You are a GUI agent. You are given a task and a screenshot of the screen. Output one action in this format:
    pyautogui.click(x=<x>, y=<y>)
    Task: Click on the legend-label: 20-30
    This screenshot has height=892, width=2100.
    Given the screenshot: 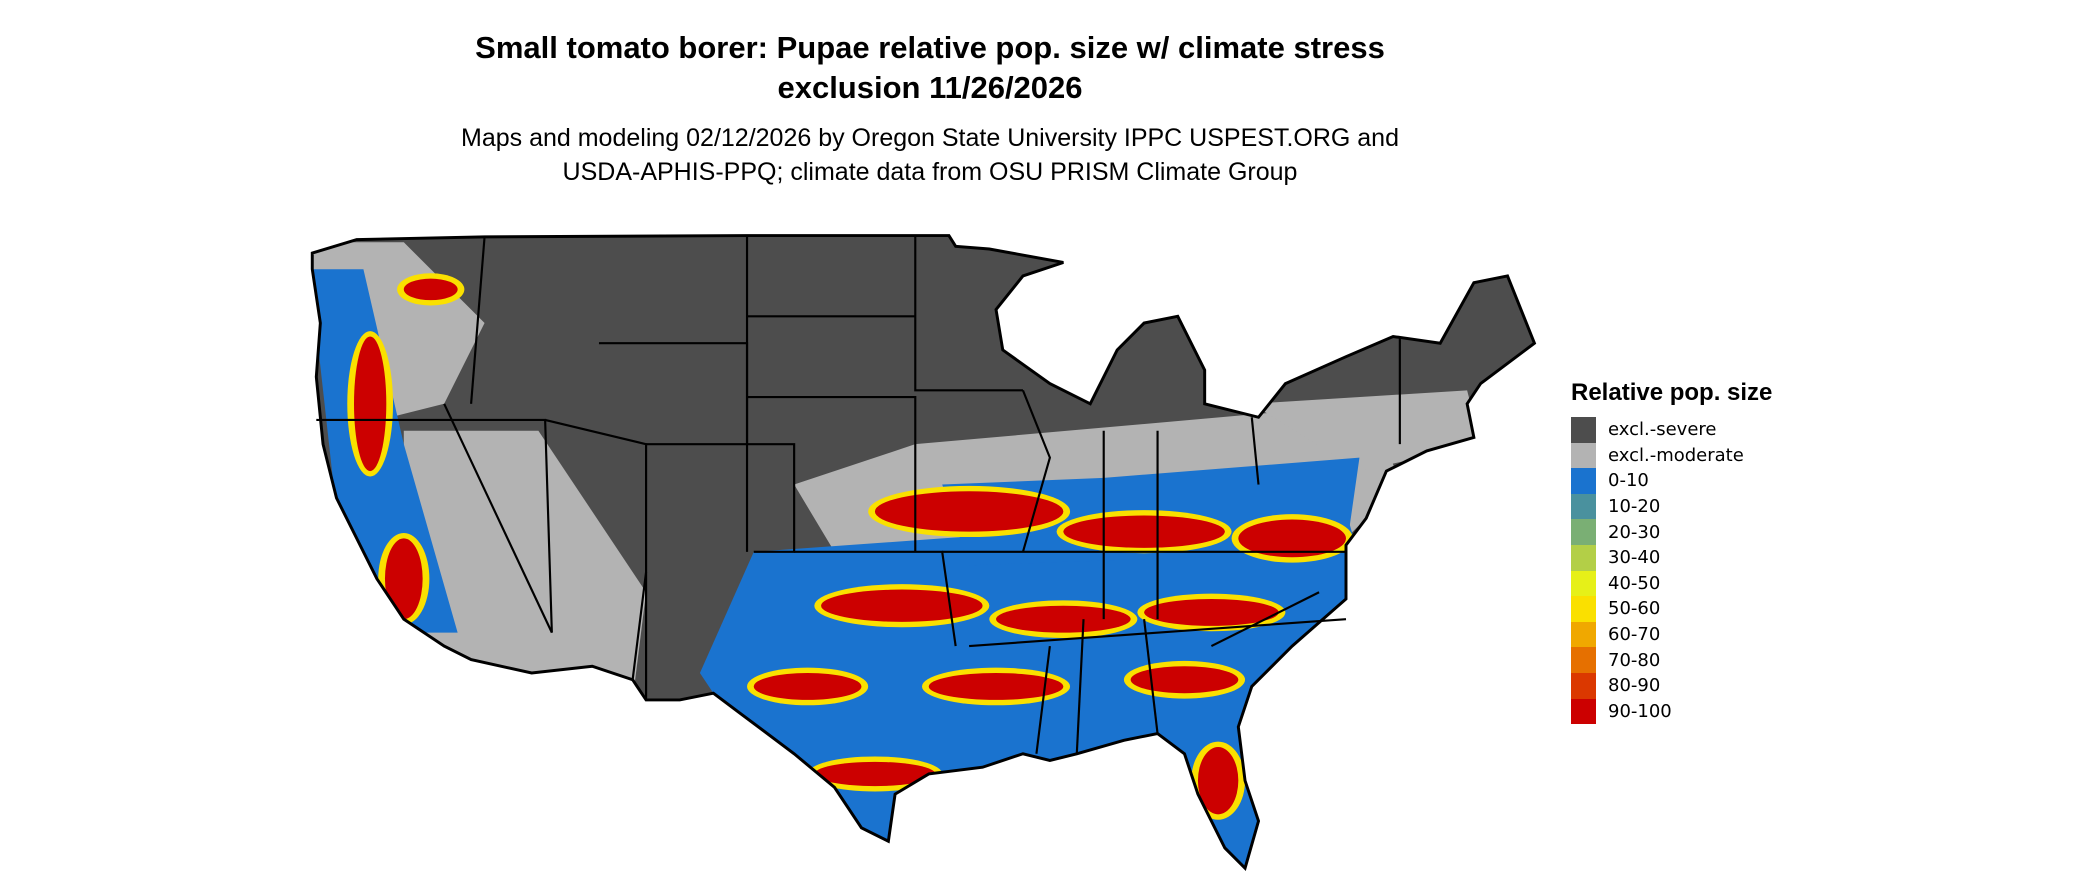 What is the action you would take?
    pyautogui.click(x=1634, y=532)
    